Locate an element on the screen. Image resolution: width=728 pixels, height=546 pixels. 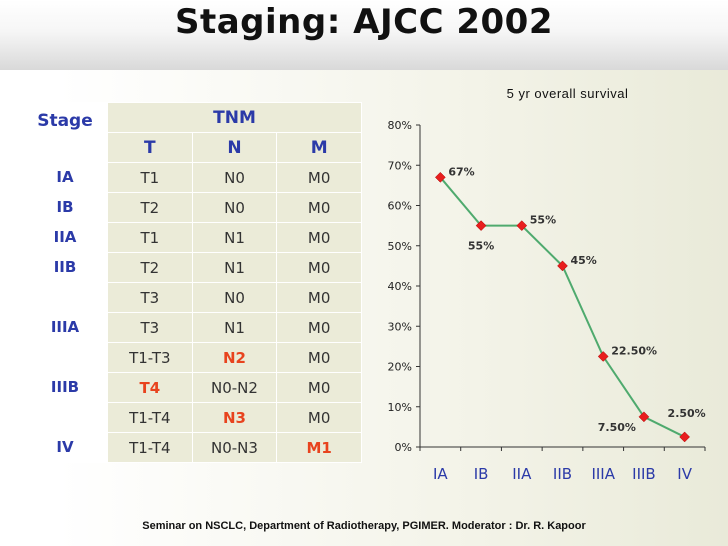
n-cell-highlight: N3 is located at coordinates (234, 417).